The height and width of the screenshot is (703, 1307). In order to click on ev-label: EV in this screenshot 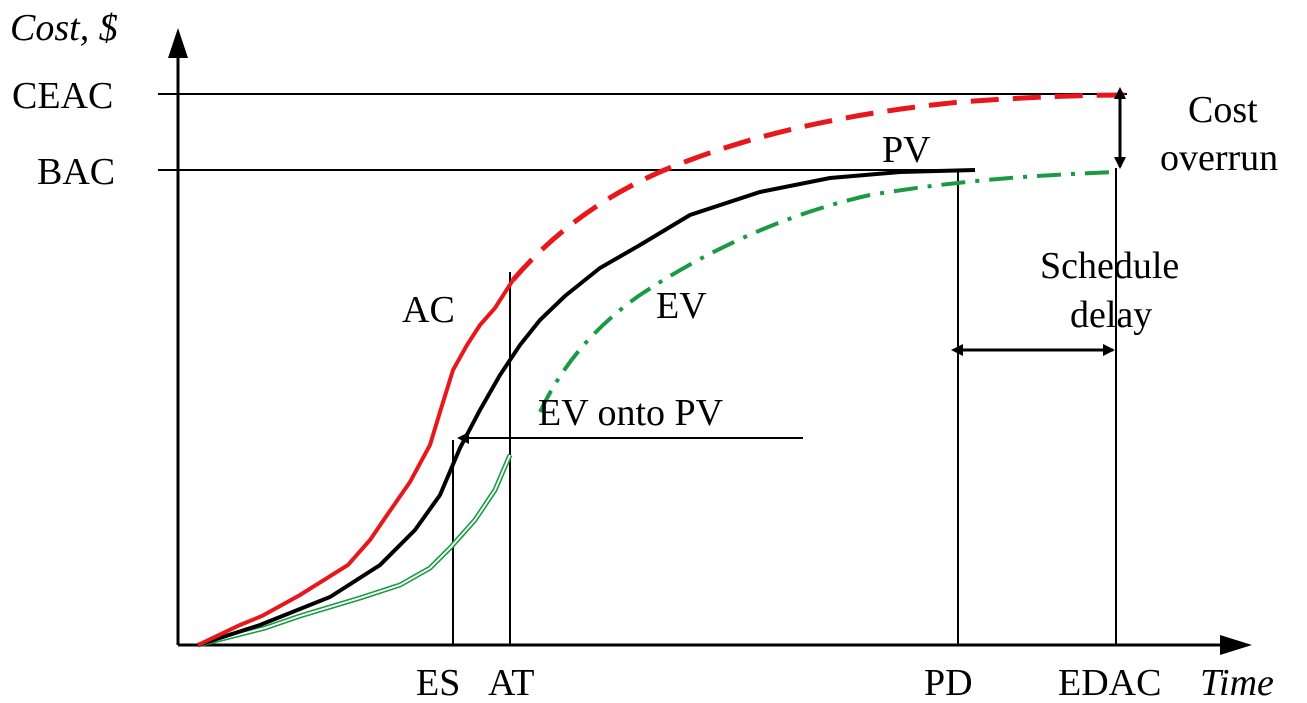, I will do `click(681, 306)`.